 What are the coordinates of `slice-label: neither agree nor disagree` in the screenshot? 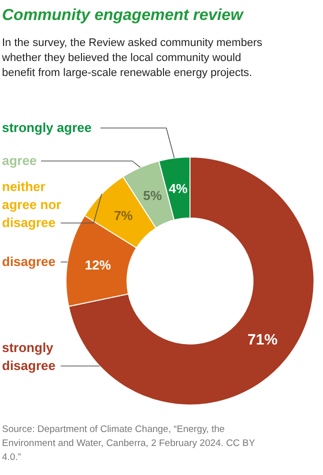 It's located at (32, 204).